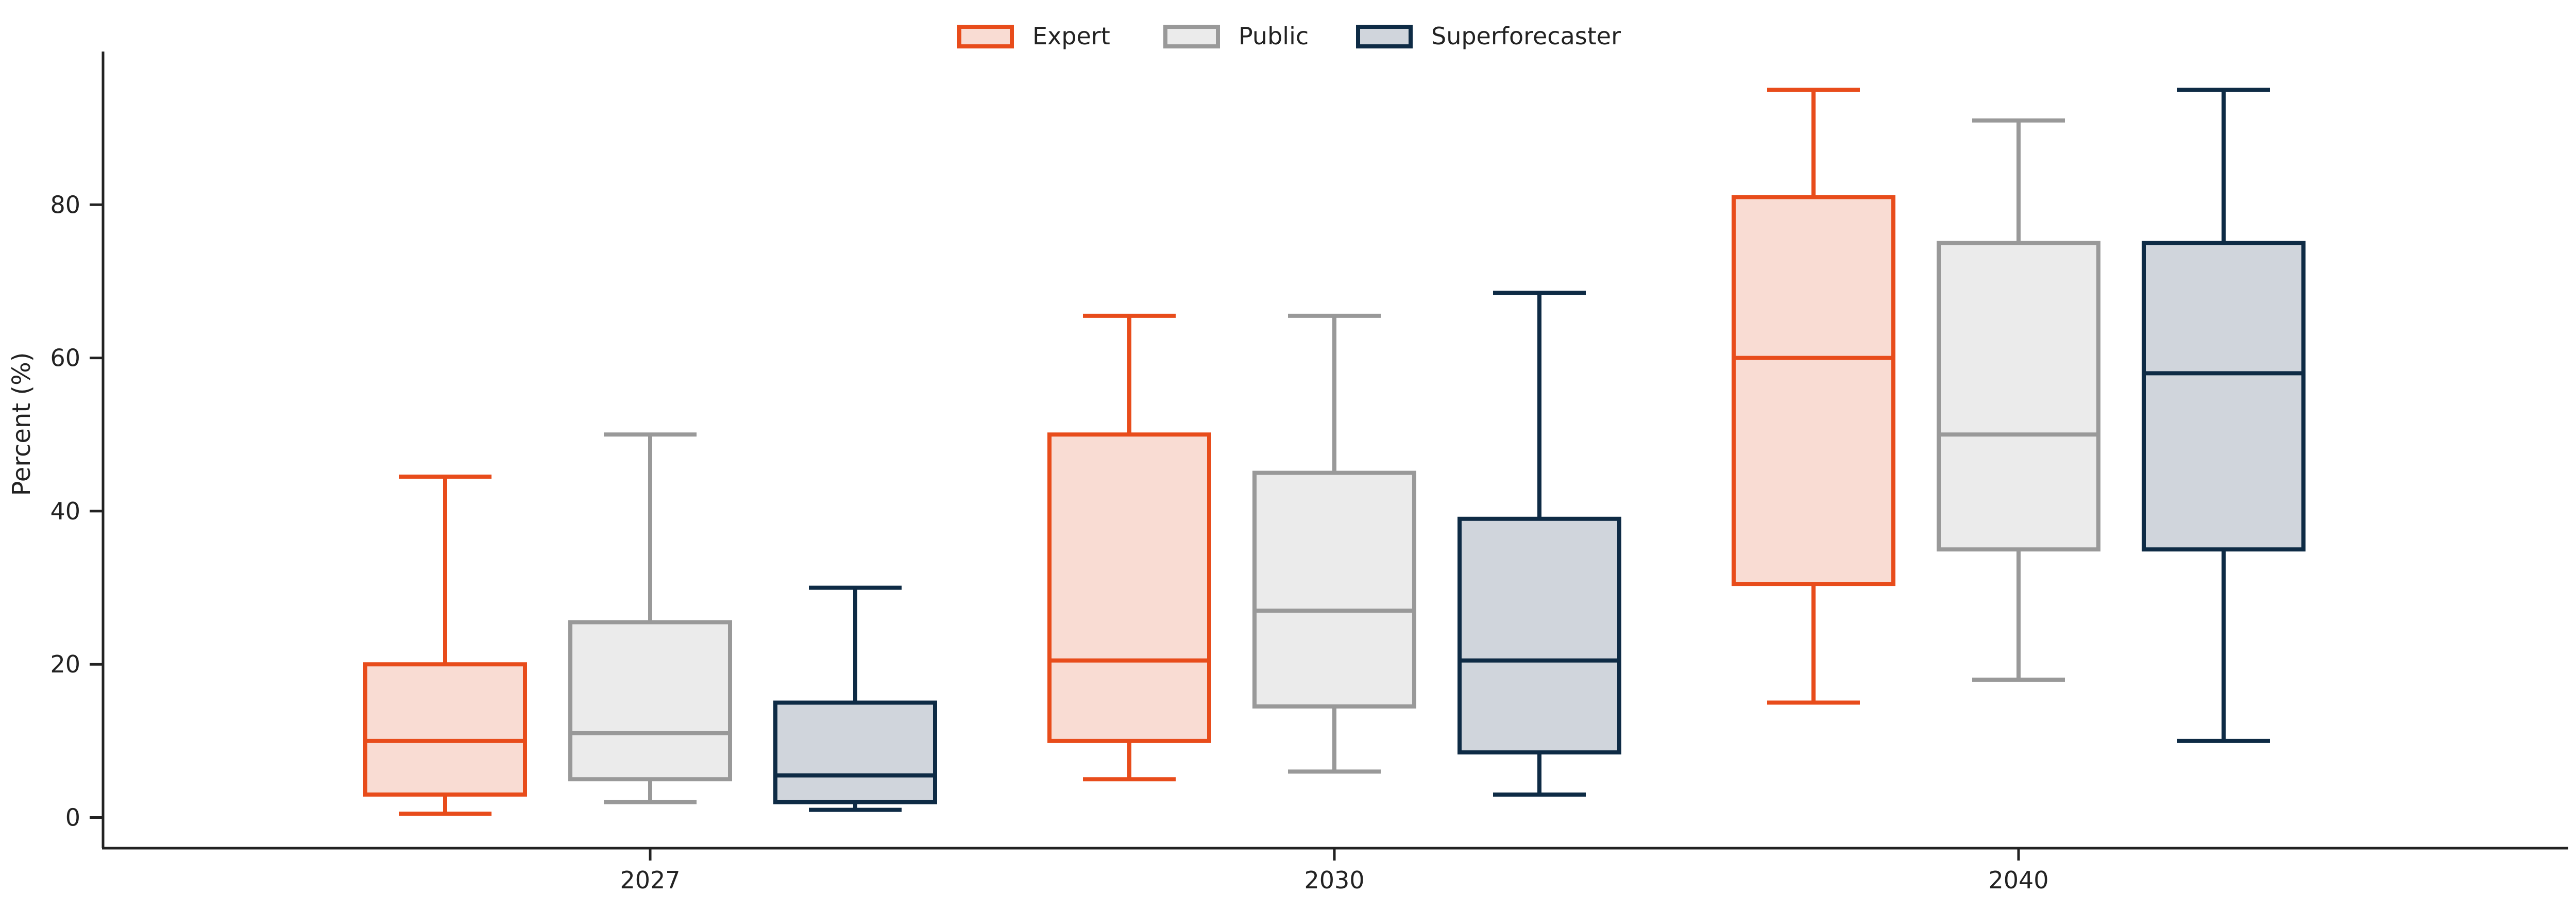 The image size is (2576, 910). What do you see at coordinates (445, 645) in the screenshot?
I see `box-expert-2027` at bounding box center [445, 645].